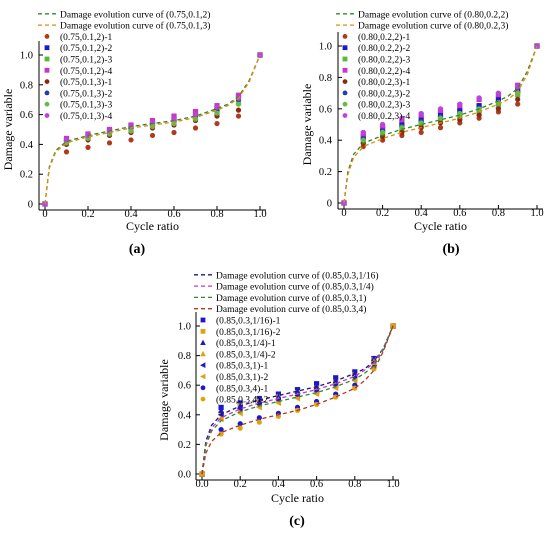  I want to click on x-tick-label: 0, so click(44, 214).